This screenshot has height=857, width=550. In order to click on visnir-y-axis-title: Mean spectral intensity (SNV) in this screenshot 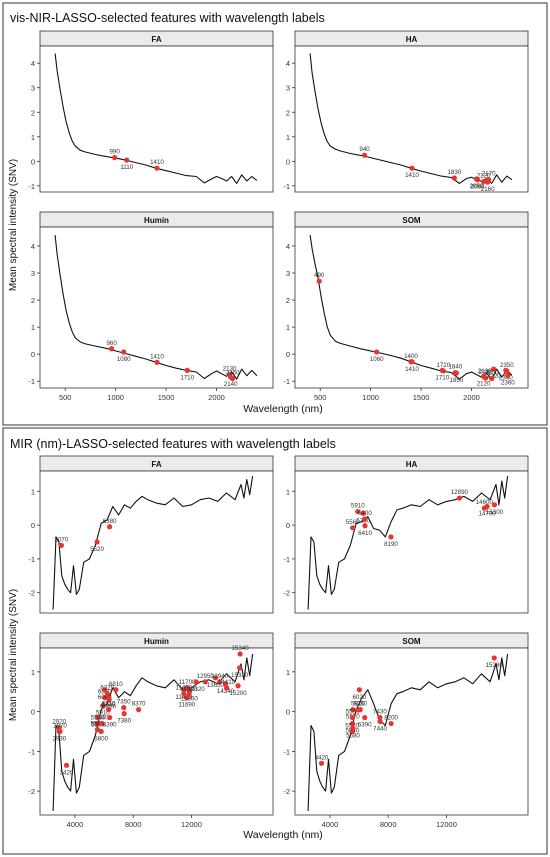, I will do `click(13, 225)`.